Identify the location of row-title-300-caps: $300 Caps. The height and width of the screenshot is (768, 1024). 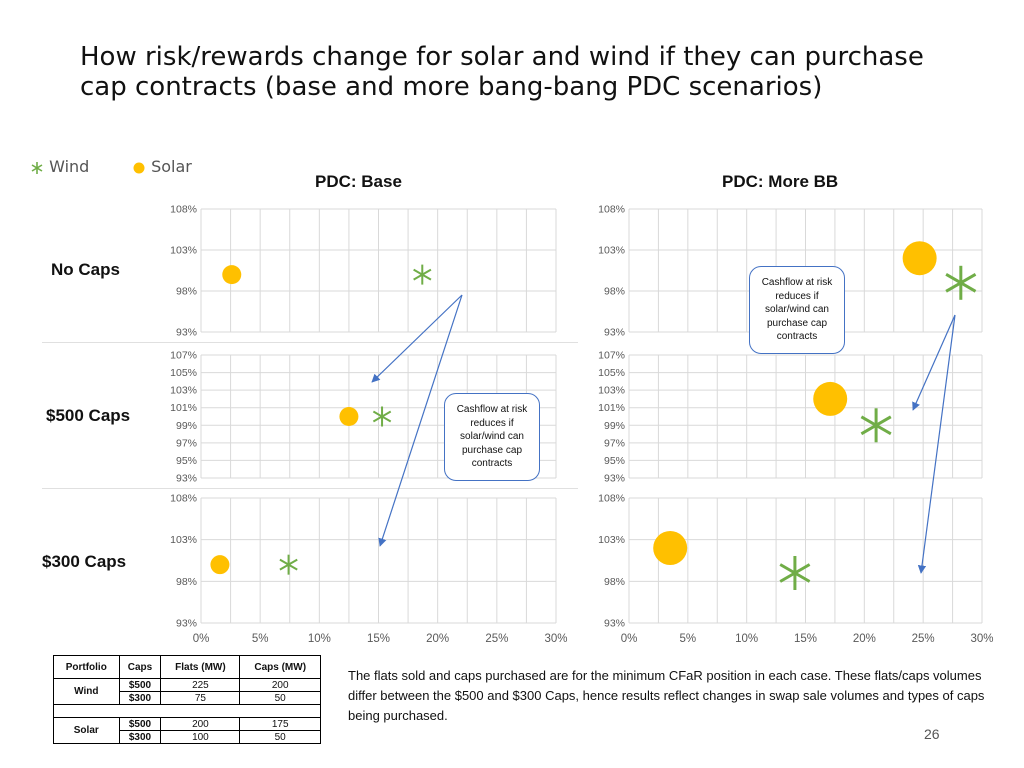
(84, 561).